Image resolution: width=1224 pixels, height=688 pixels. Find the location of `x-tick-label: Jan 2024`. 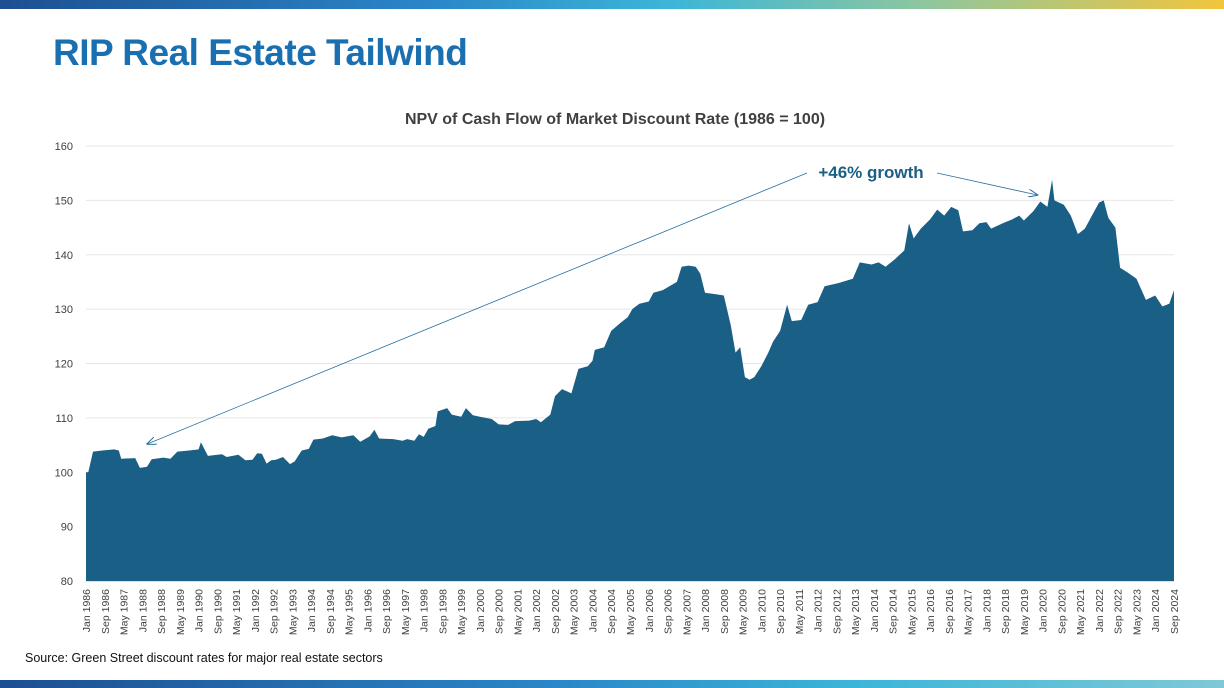

x-tick-label: Jan 2024 is located at coordinates (1156, 610).